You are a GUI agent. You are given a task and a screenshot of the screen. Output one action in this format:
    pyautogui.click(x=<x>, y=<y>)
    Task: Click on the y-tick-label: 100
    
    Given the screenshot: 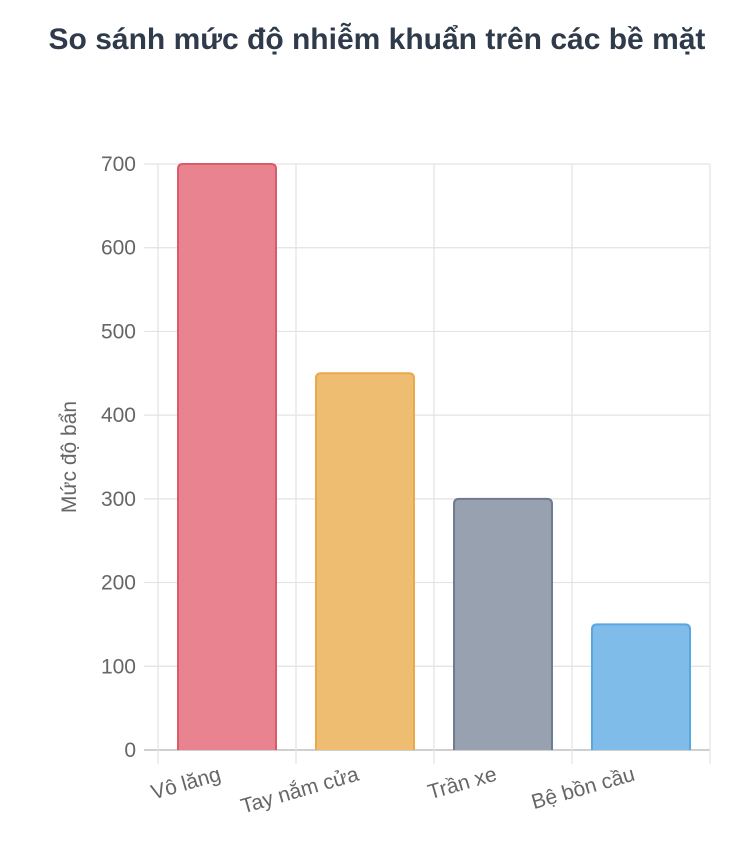 What is the action you would take?
    pyautogui.click(x=118, y=666)
    